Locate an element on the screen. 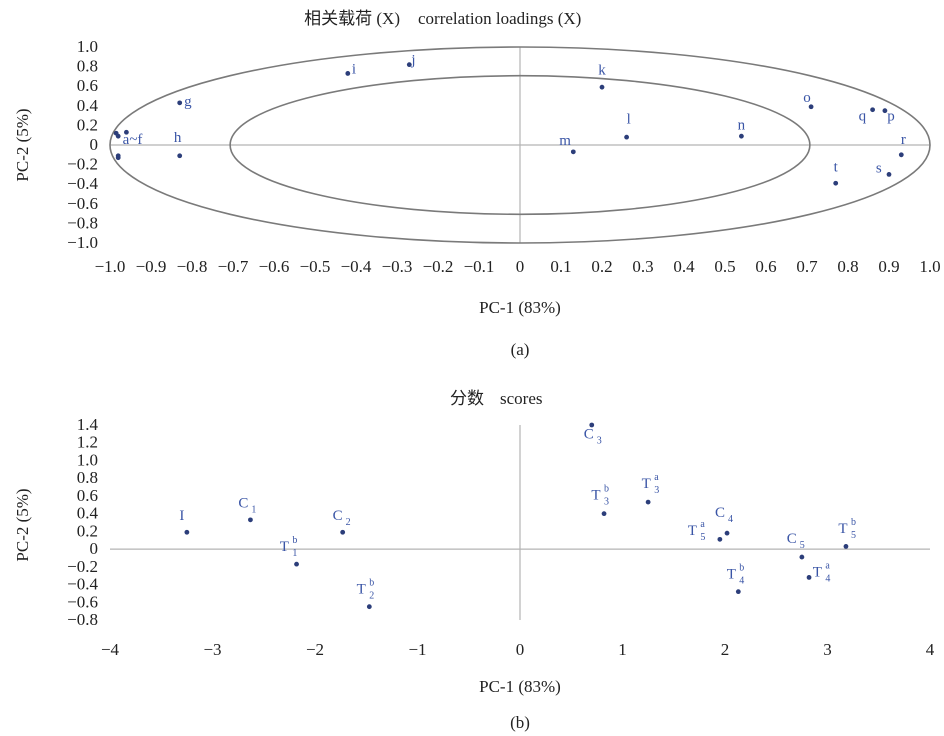  panel-b-label: (b) is located at coordinates (520, 722).